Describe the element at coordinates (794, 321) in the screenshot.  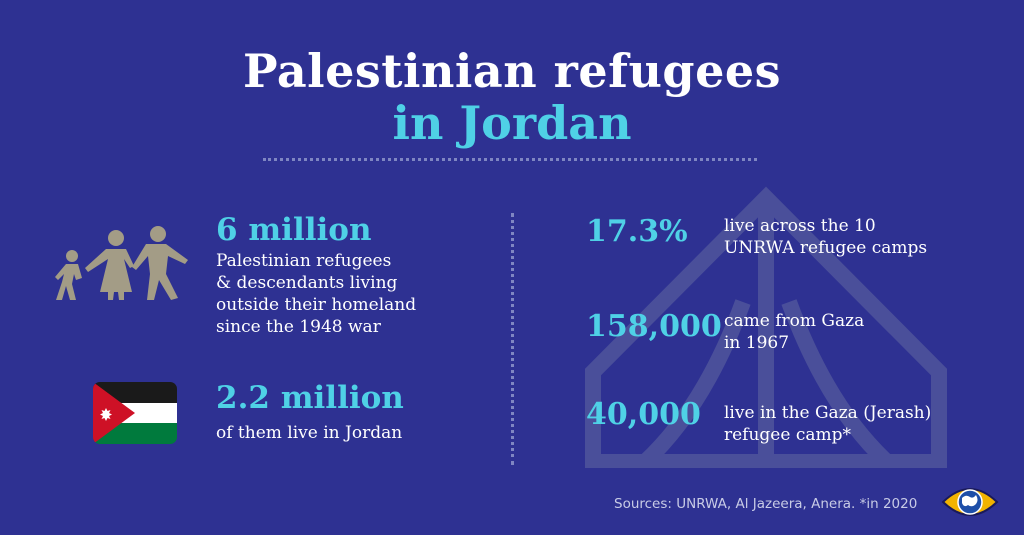
I see `stat-gaza-desc-line-1: came from Gaza` at that location.